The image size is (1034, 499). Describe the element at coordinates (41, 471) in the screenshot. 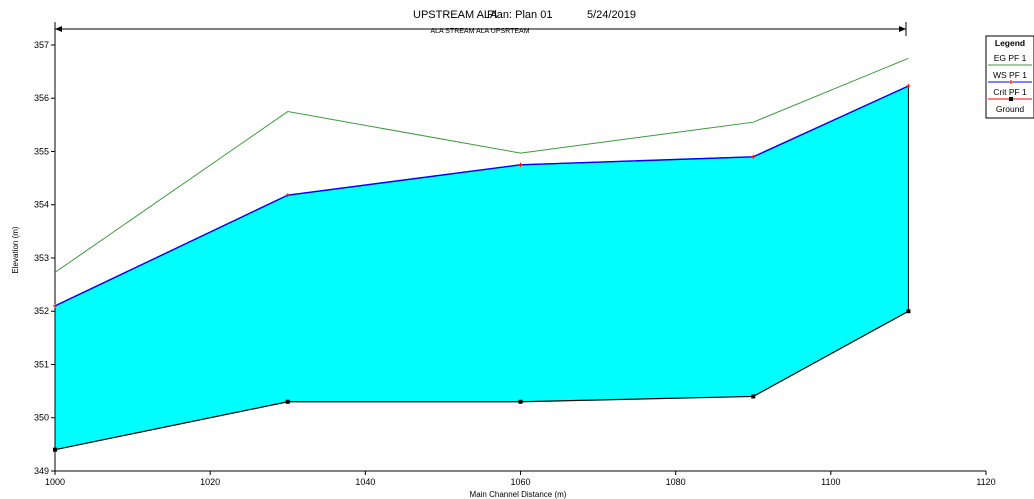

I see `y-tick-label: 349` at that location.